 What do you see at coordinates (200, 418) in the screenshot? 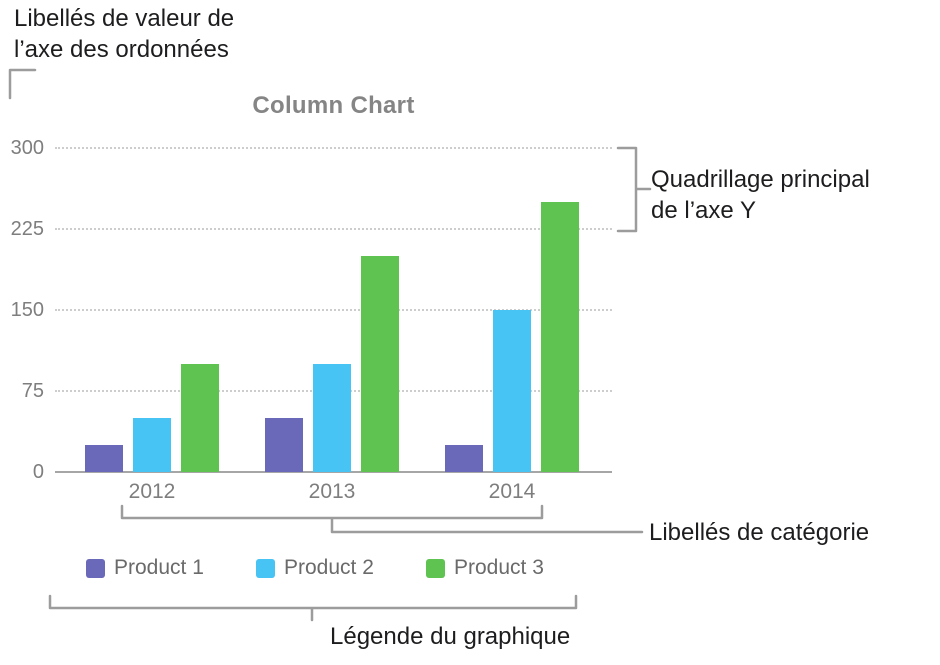
I see `bar-product-3-2012` at bounding box center [200, 418].